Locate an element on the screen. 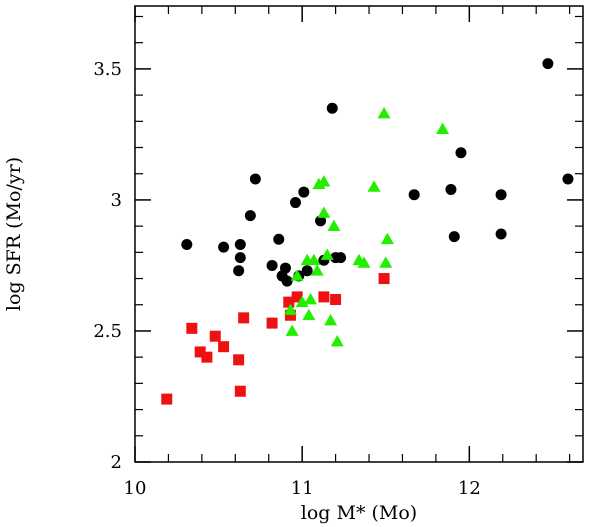 This screenshot has width=600, height=527. y-tick-label: 3 is located at coordinates (116, 200).